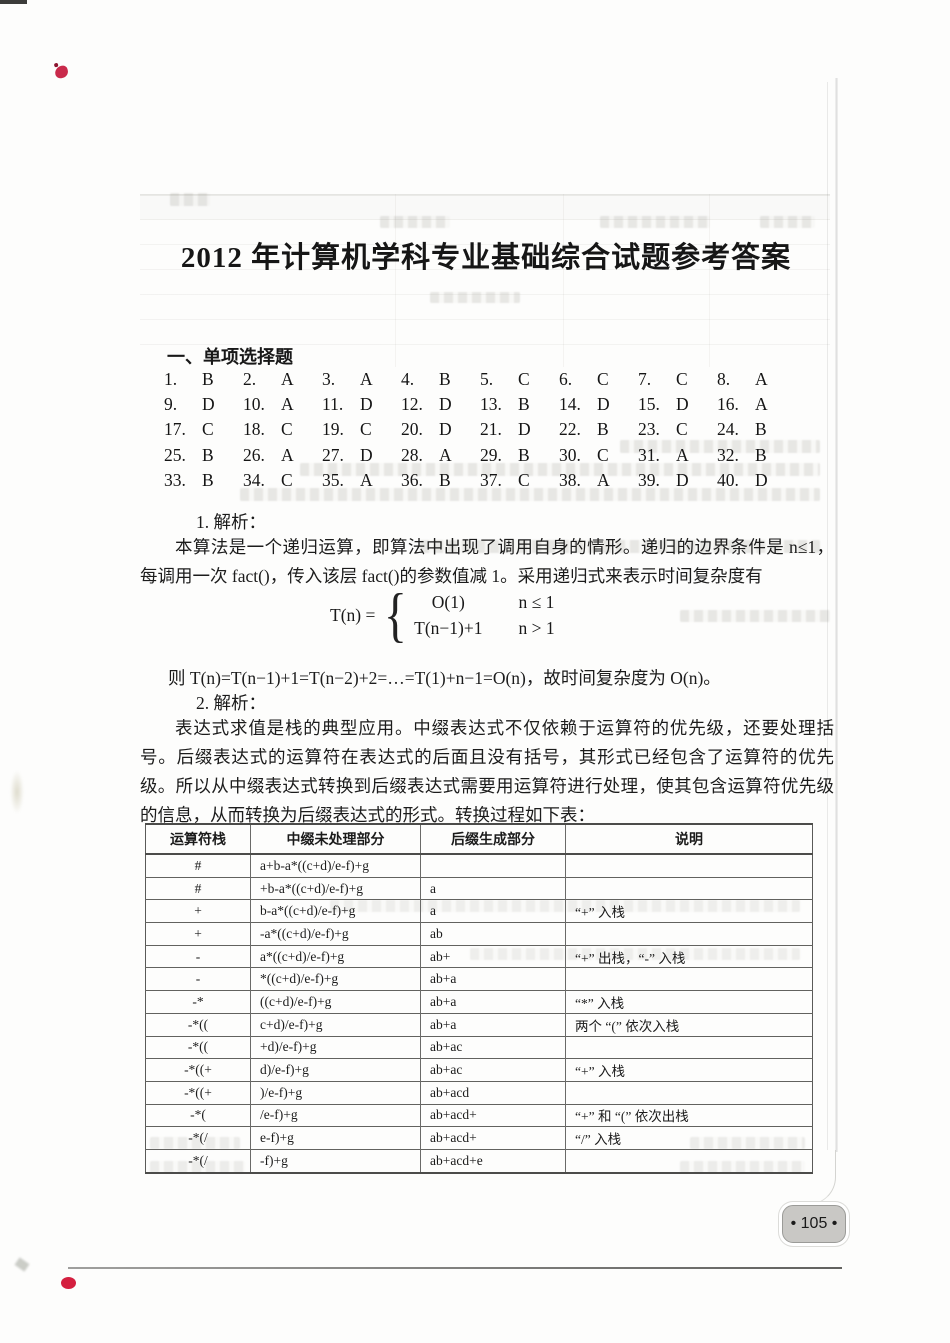 The width and height of the screenshot is (950, 1343). Describe the element at coordinates (353, 614) in the screenshot. I see `formula-lhs: T(n) =` at that location.